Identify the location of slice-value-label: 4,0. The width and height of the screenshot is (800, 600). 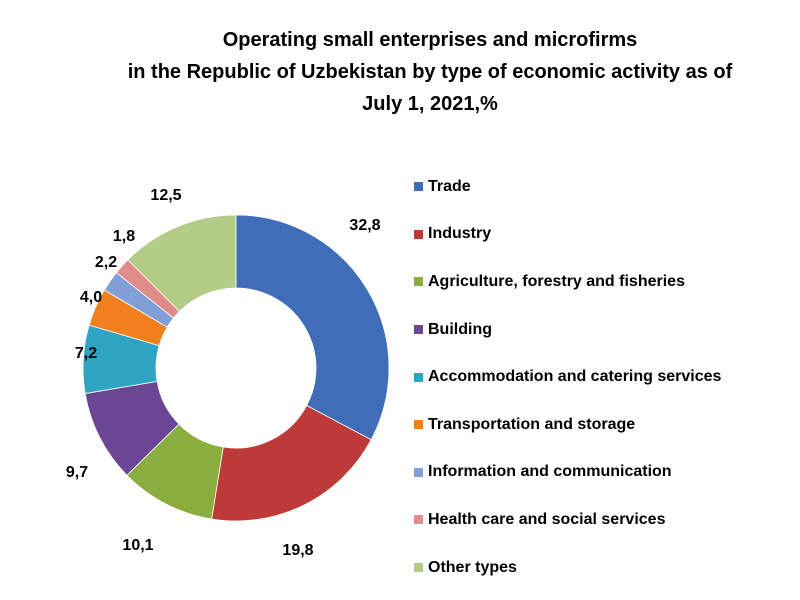
(91, 297).